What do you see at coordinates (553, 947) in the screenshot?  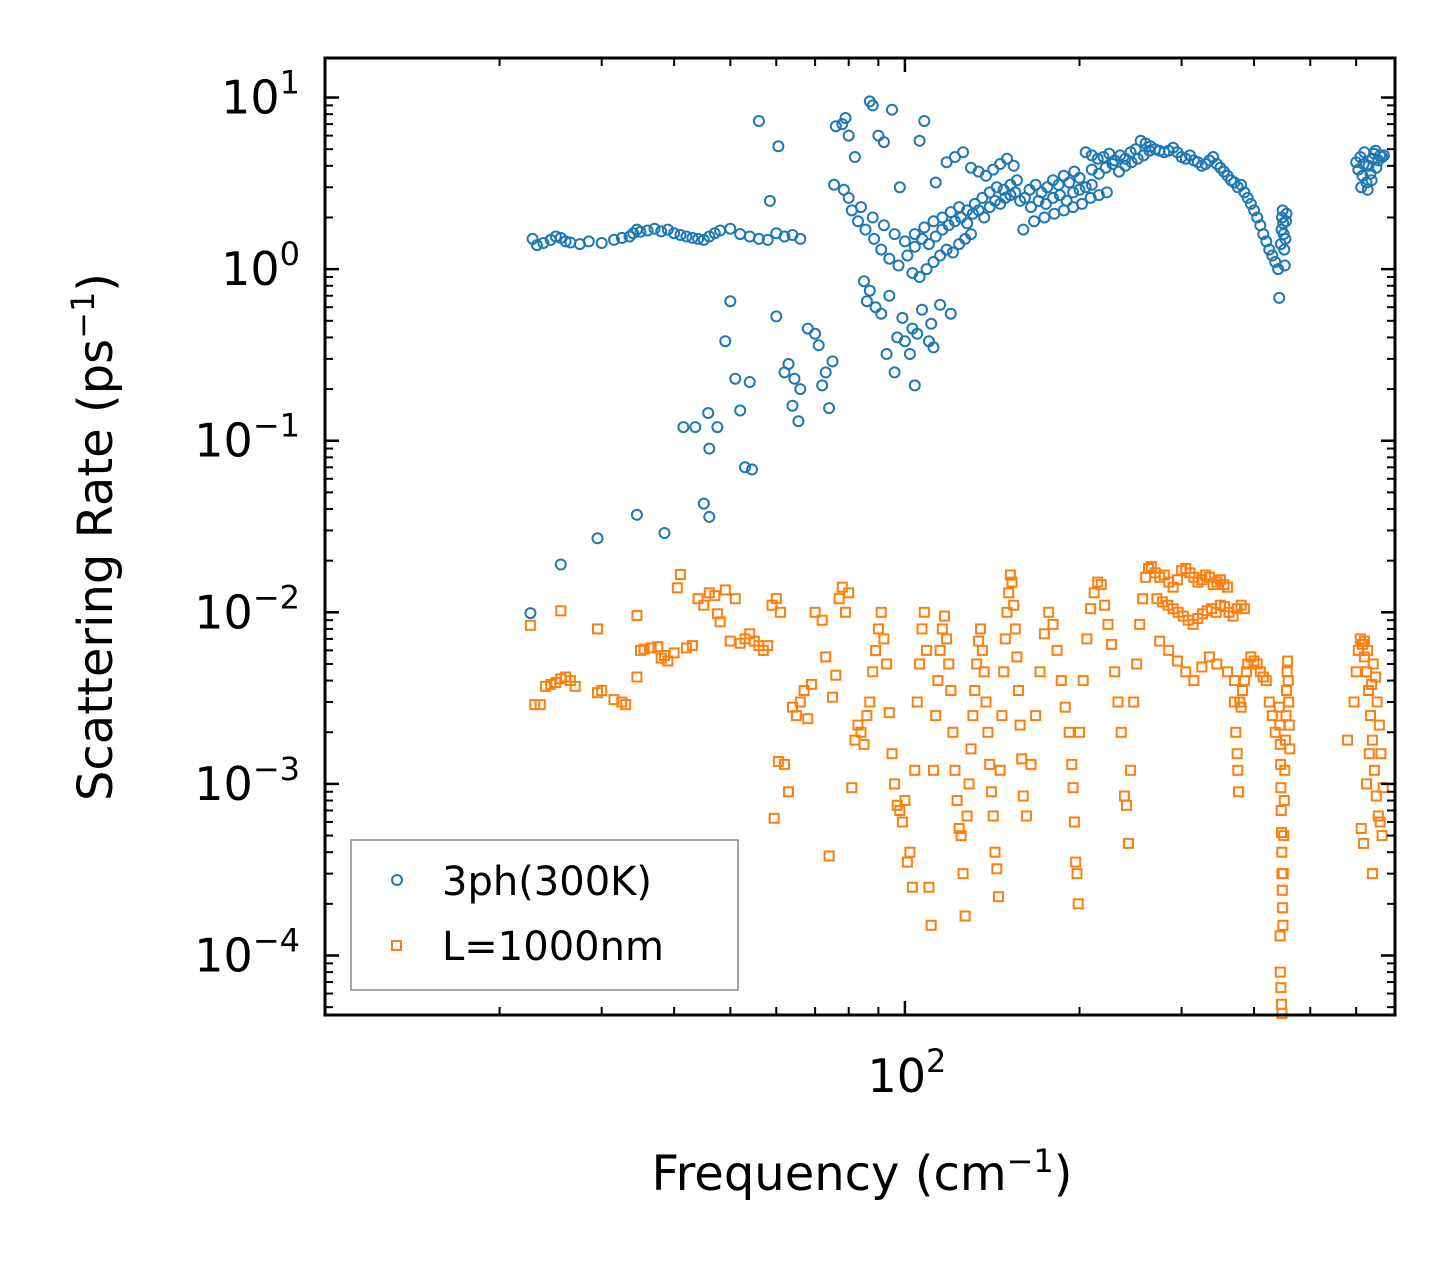 I see `legend-label-l-1000nm: L=1000nm` at bounding box center [553, 947].